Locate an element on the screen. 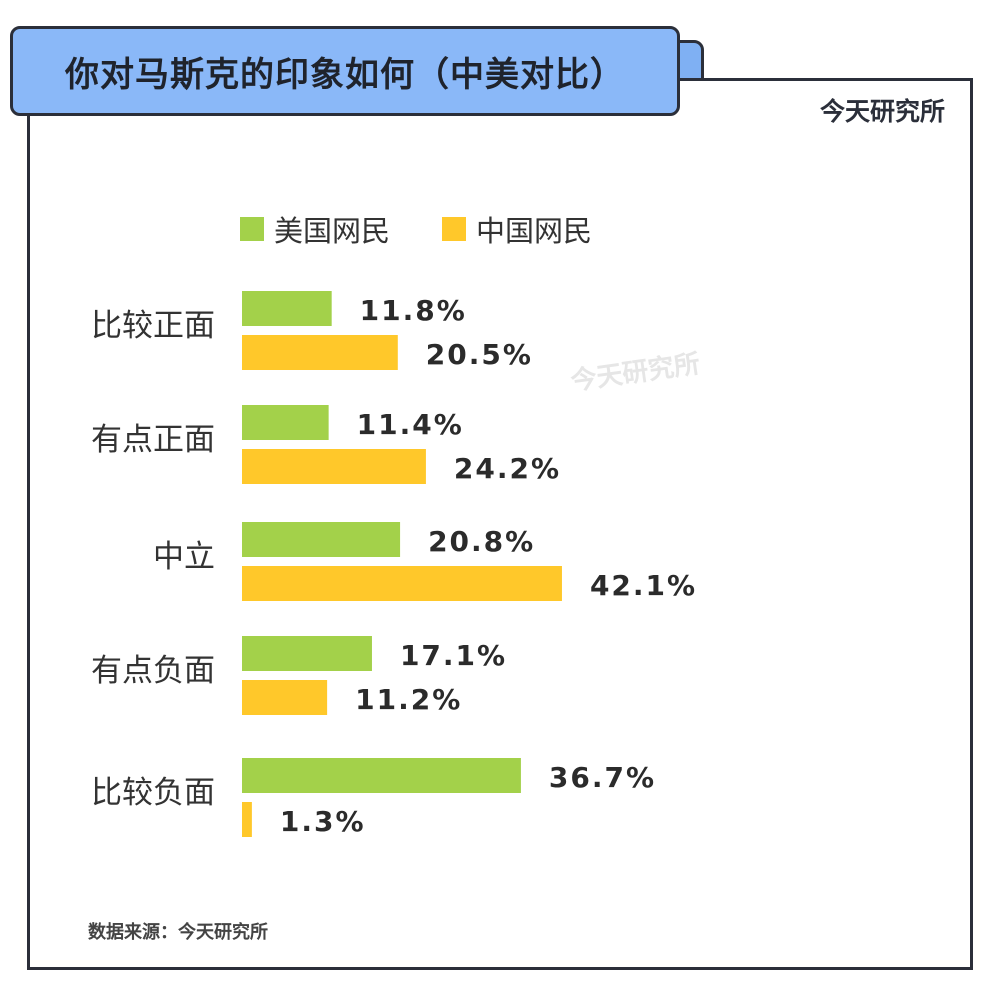 Image resolution: width=999 pixels, height=1006 pixels. data-label: 24.2% is located at coordinates (507, 468).